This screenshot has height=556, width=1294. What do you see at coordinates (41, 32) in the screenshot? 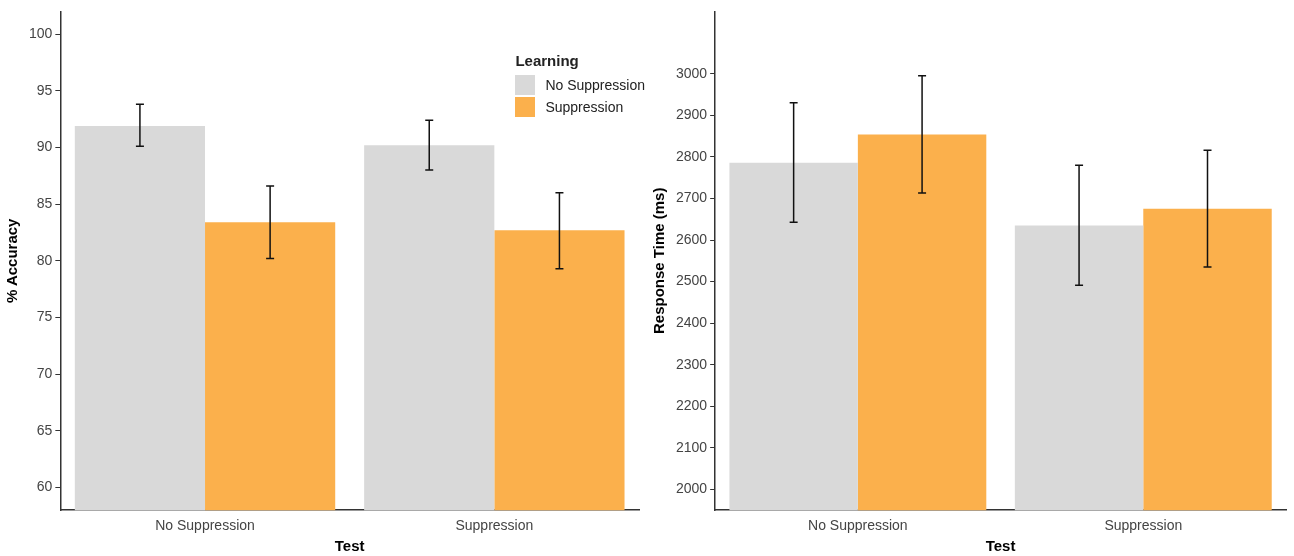
I see `y-tick-label: 100` at bounding box center [41, 32].